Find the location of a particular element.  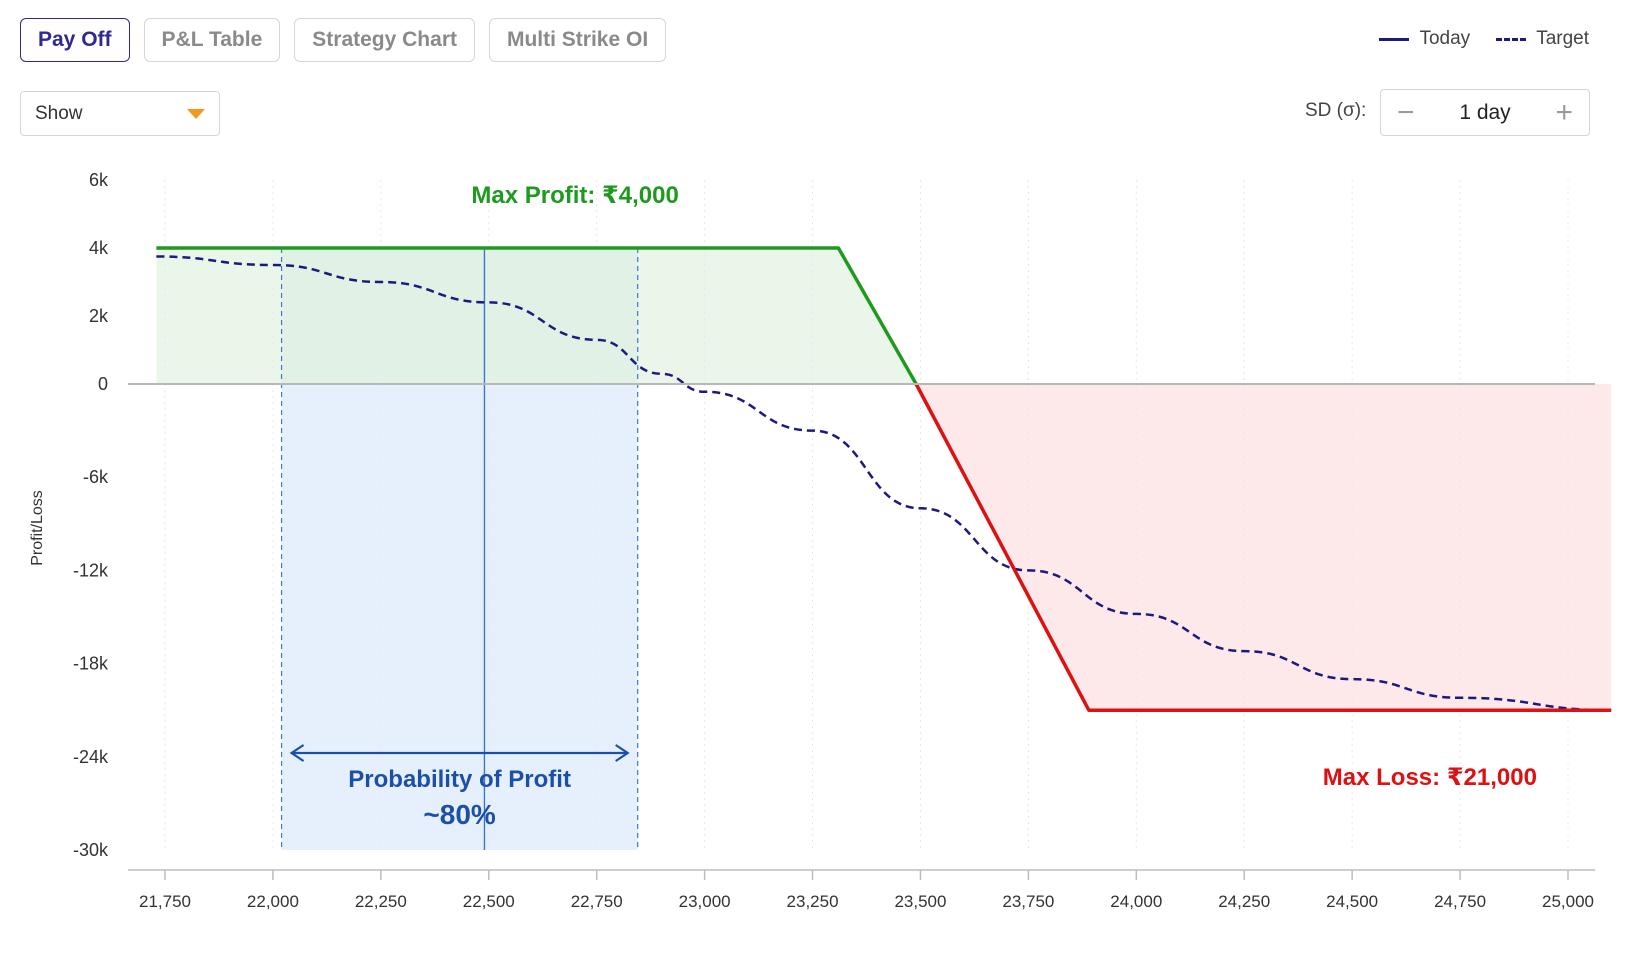

today-line-swatch is located at coordinates (1394, 39).